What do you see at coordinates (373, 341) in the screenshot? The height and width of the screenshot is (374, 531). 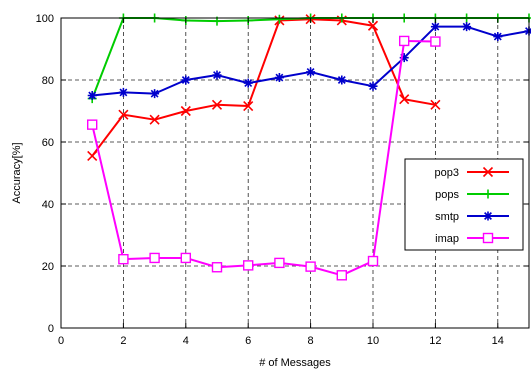 I see `x-tick-label: 10` at bounding box center [373, 341].